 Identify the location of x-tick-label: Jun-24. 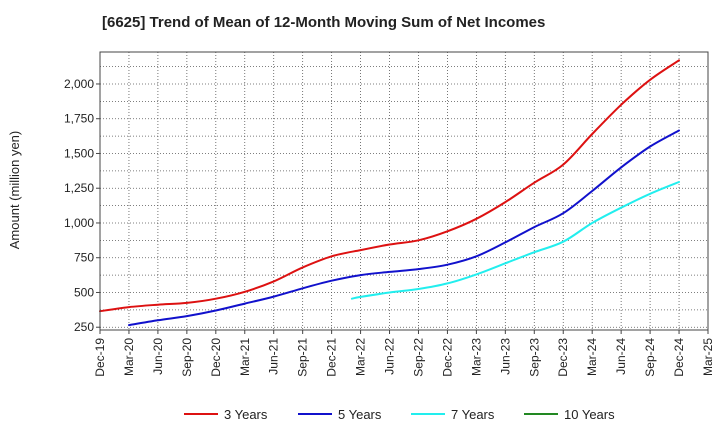
(621, 356).